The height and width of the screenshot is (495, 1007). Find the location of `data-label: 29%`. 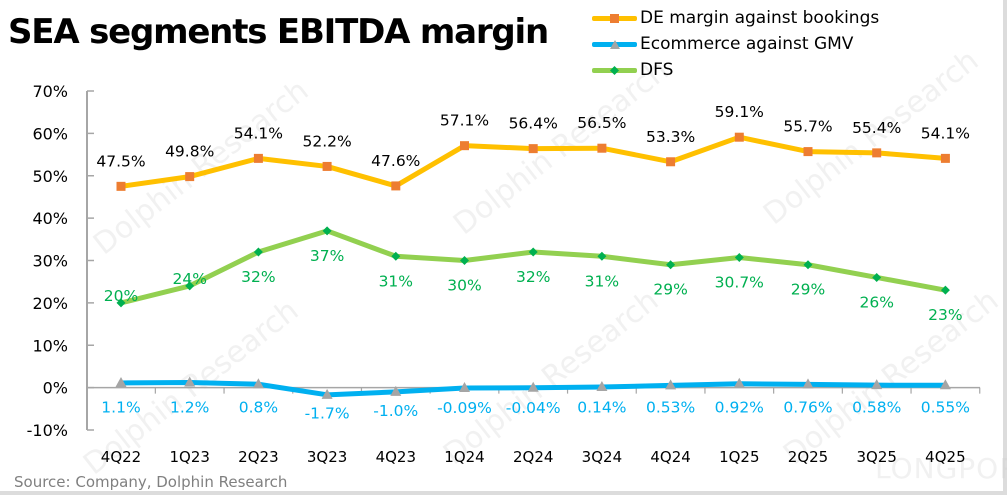

data-label: 29% is located at coordinates (808, 290).